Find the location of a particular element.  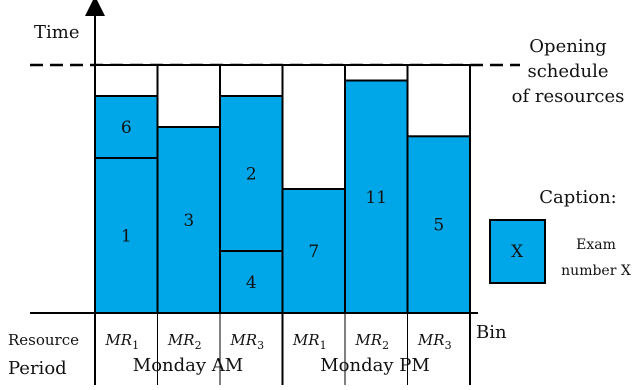

exam-2-block is located at coordinates (251, 173).